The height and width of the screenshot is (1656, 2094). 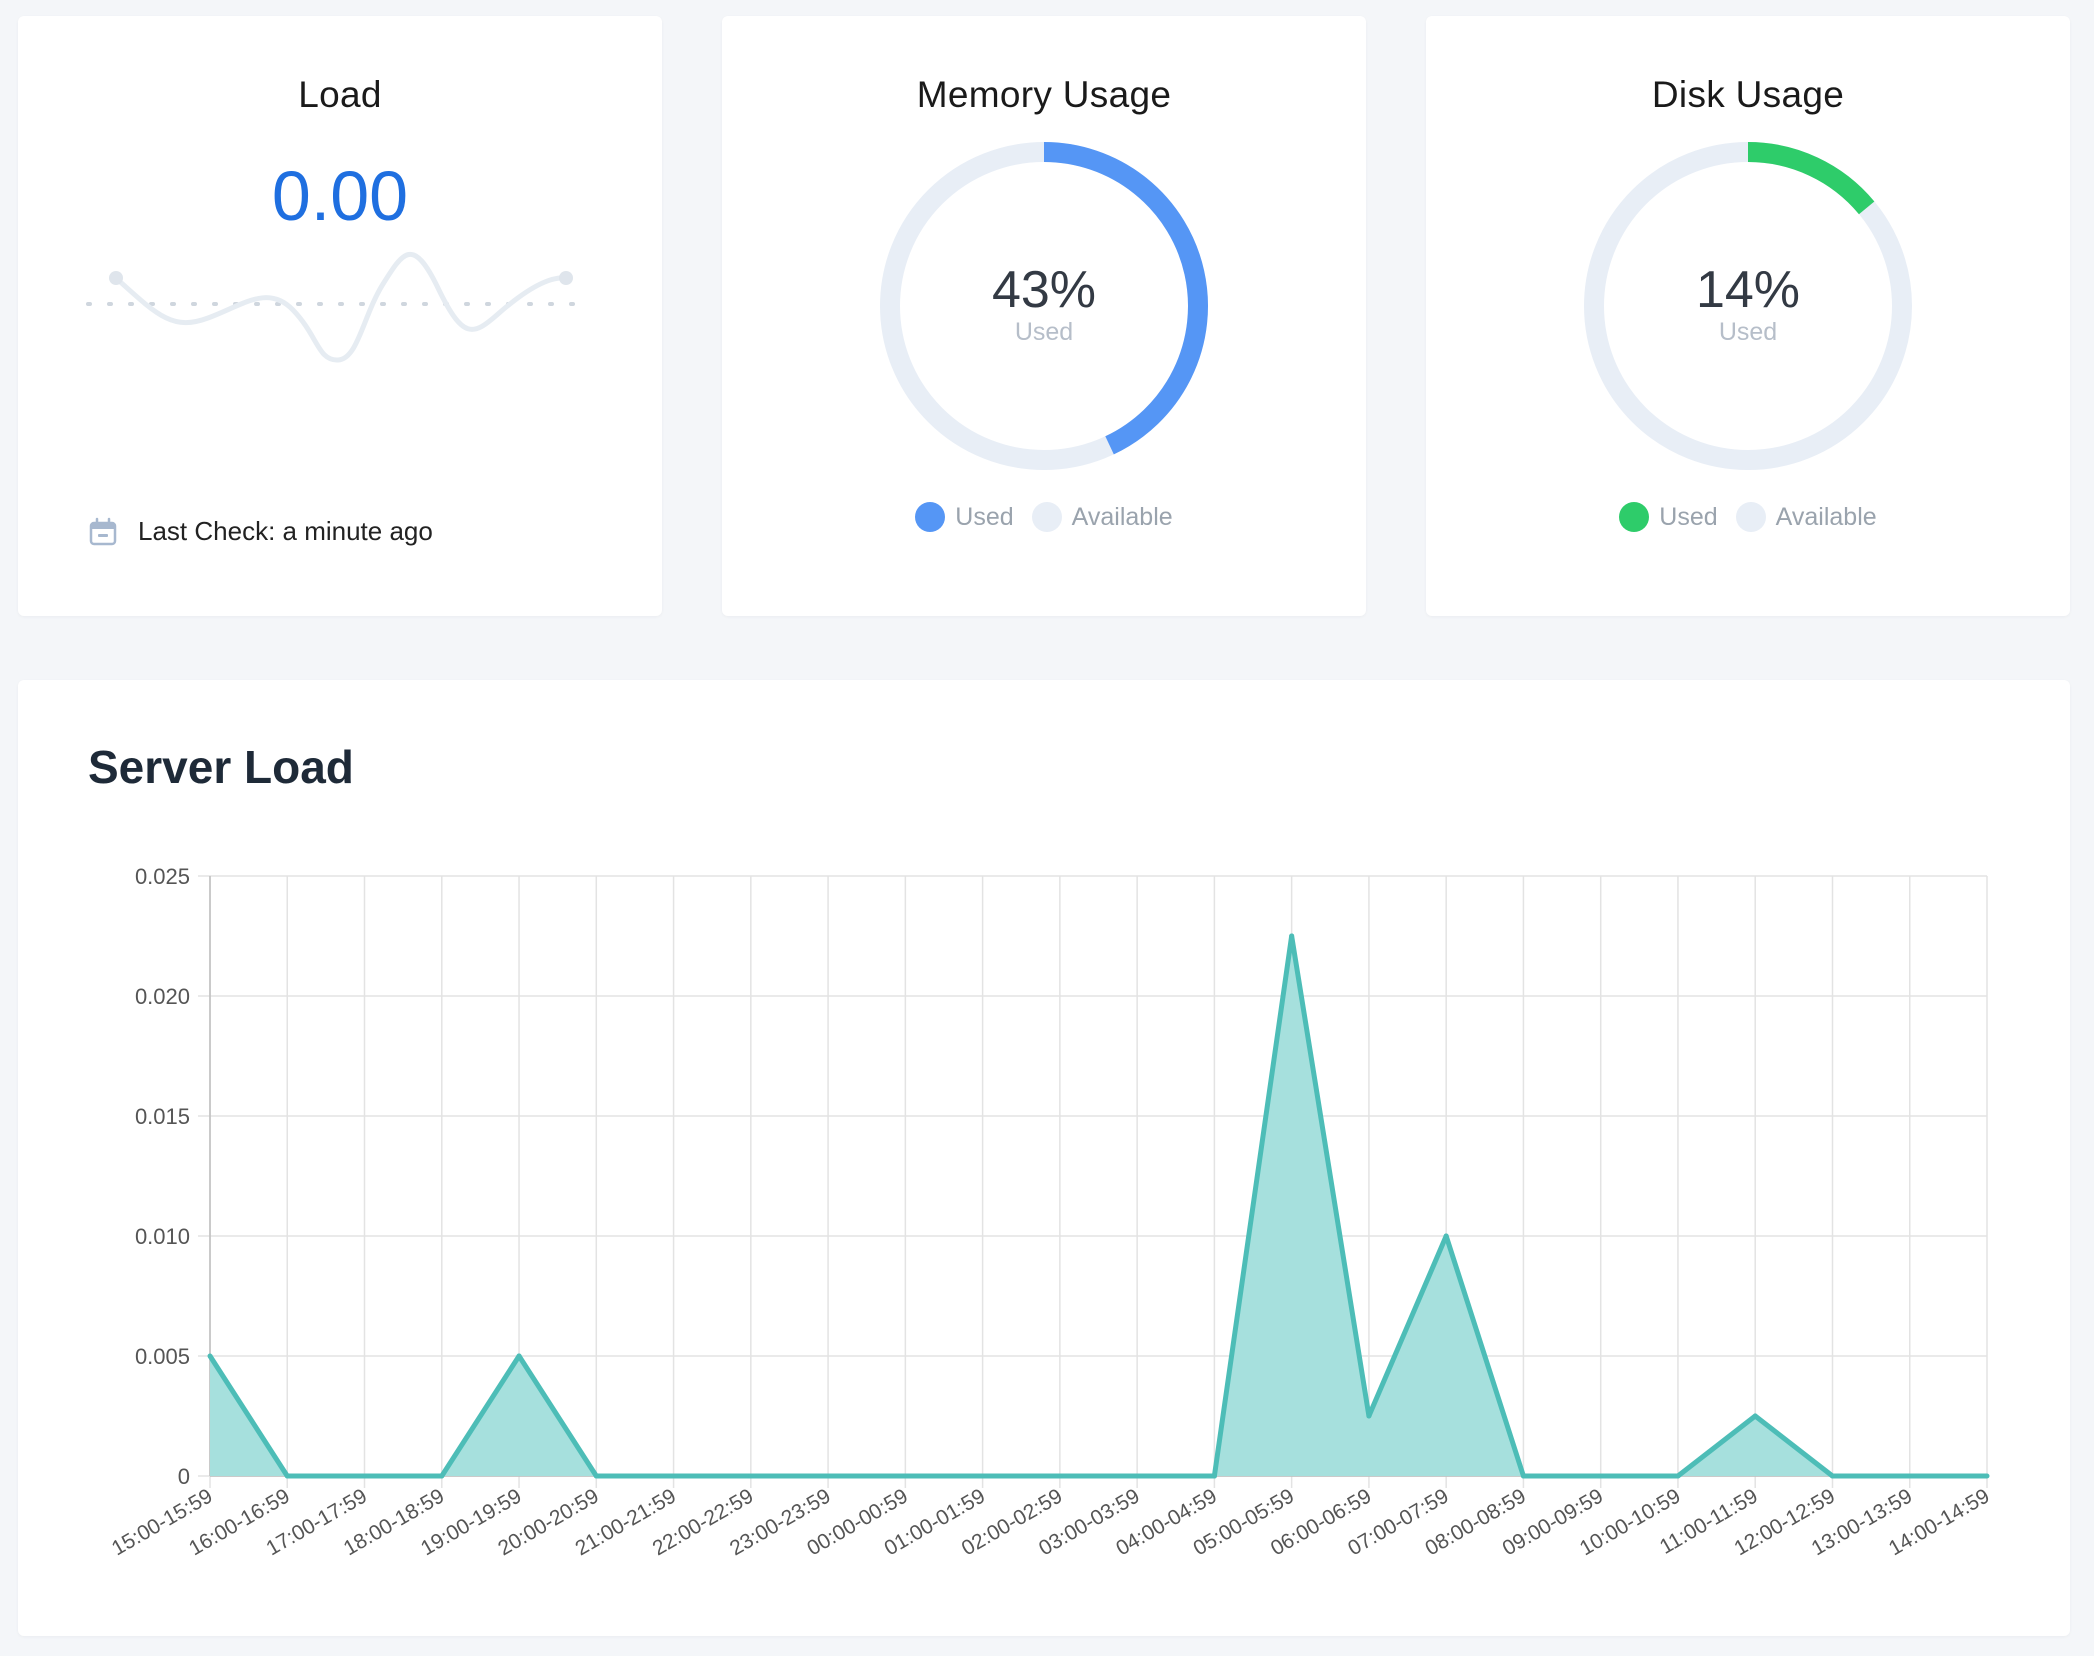 I want to click on memory-legend: Used Available, so click(x=1044, y=517).